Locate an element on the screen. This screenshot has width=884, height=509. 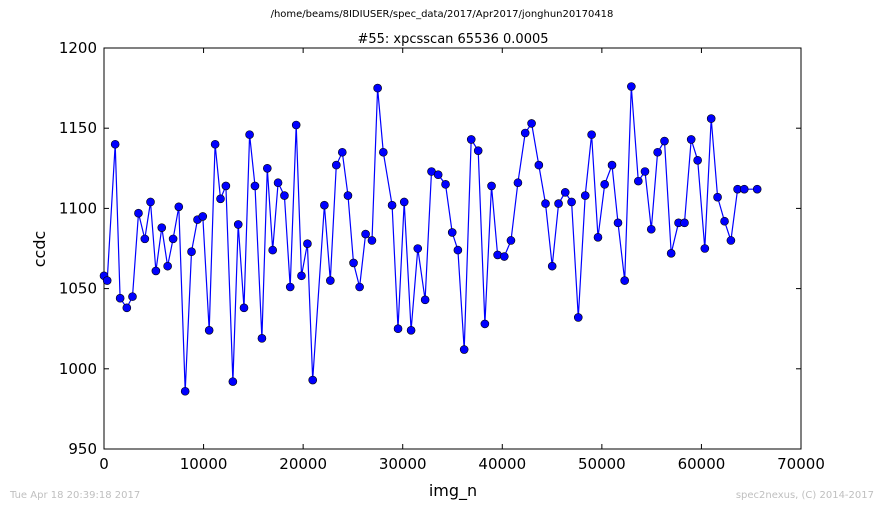
x-tick-label: 70000 is located at coordinates (801, 464).